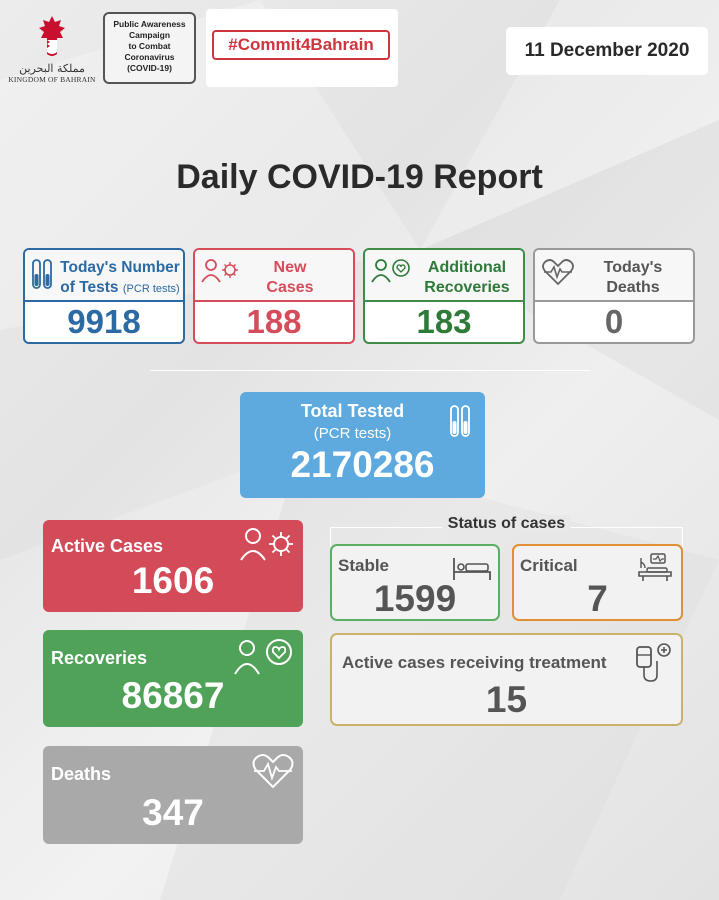  Describe the element at coordinates (81, 774) in the screenshot. I see `deaths-label: Deaths` at that location.